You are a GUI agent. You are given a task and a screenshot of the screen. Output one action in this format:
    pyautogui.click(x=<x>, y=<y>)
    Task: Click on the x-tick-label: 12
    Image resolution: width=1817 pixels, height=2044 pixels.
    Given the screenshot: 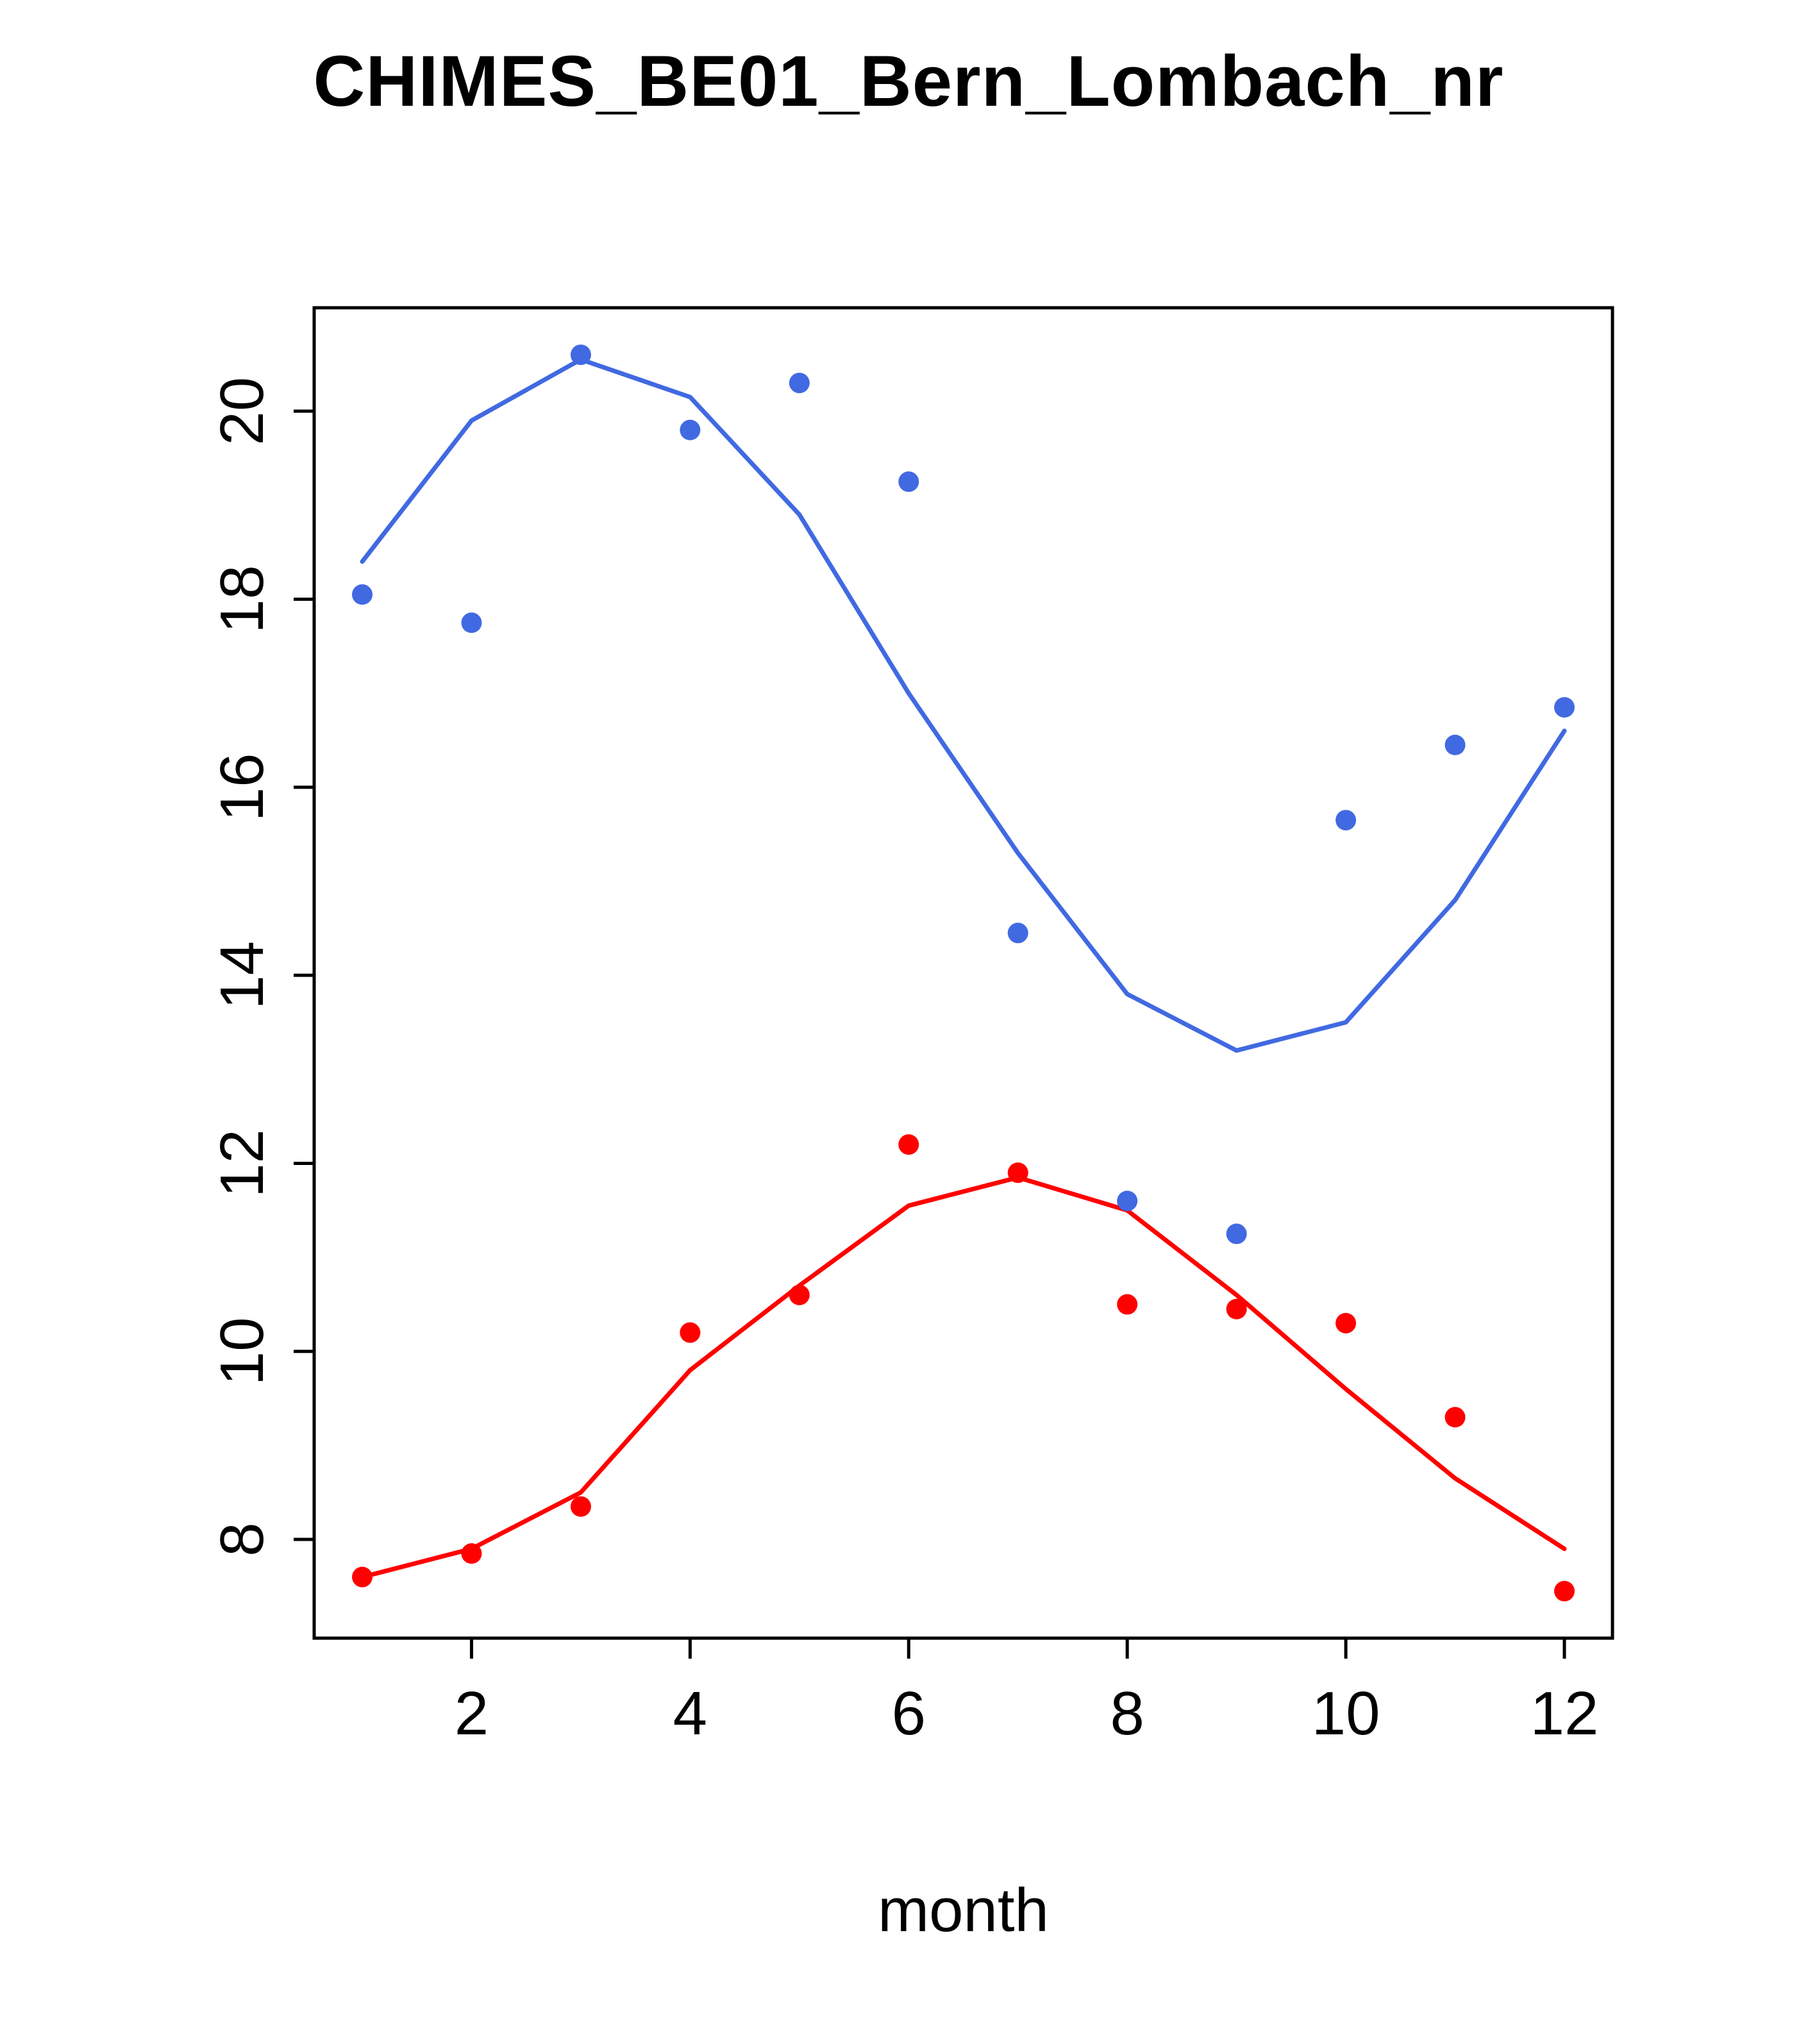 What is the action you would take?
    pyautogui.click(x=1565, y=1713)
    